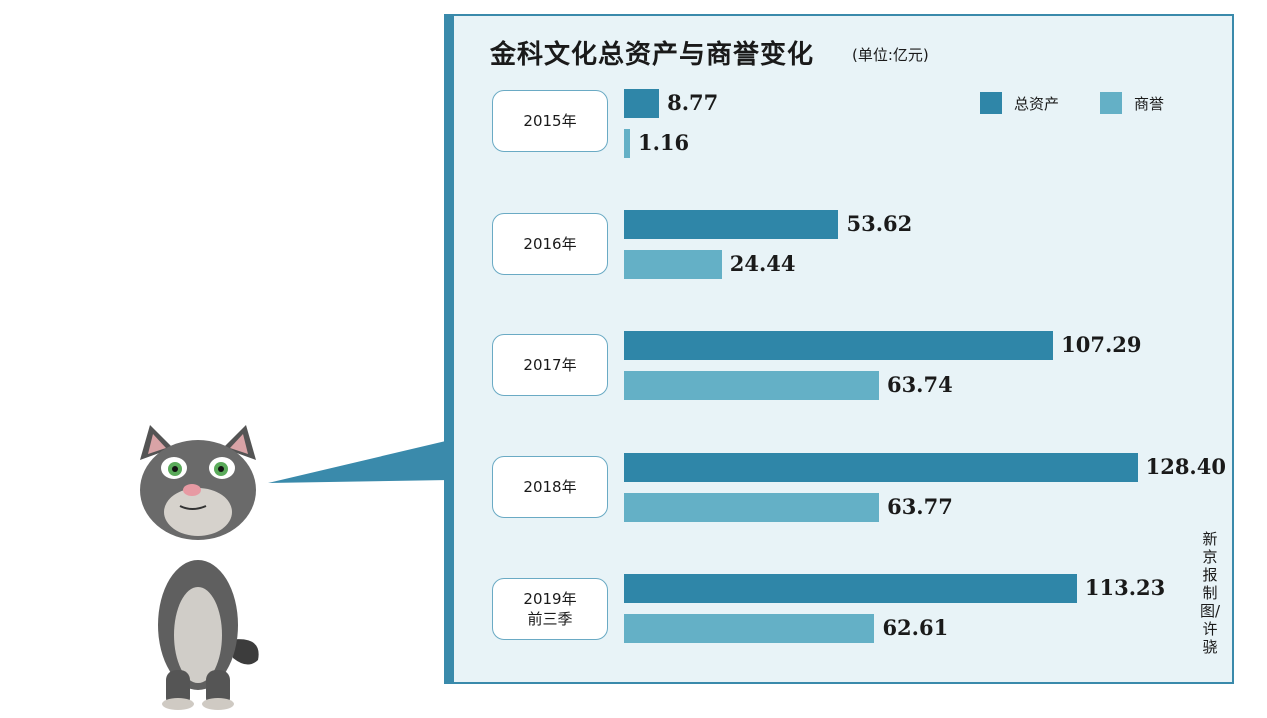 The height and width of the screenshot is (718, 1267). Describe the element at coordinates (920, 506) in the screenshot. I see `value-label-goodwill: 63.77` at that location.